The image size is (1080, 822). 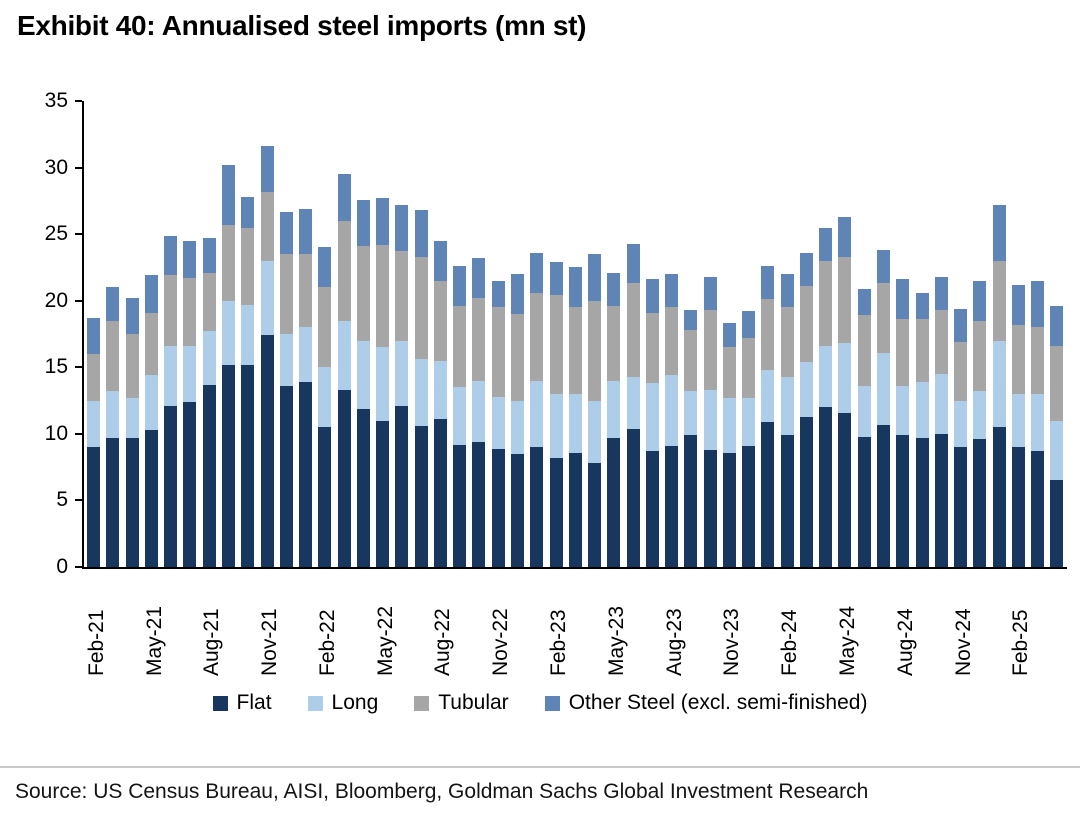 I want to click on x-cell: Nov-24, so click(x=963, y=626).